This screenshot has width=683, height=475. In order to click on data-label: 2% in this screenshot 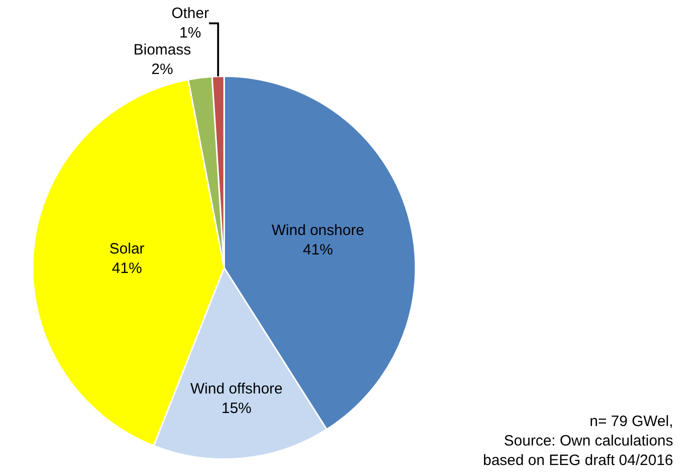, I will do `click(162, 69)`.